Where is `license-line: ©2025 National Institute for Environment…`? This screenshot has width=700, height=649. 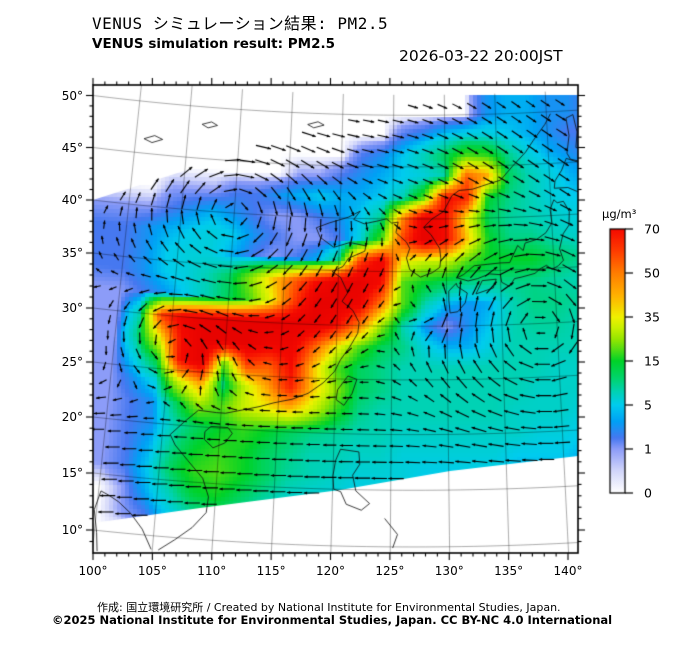 license-line: ©2025 National Institute for Environment… is located at coordinates (332, 620).